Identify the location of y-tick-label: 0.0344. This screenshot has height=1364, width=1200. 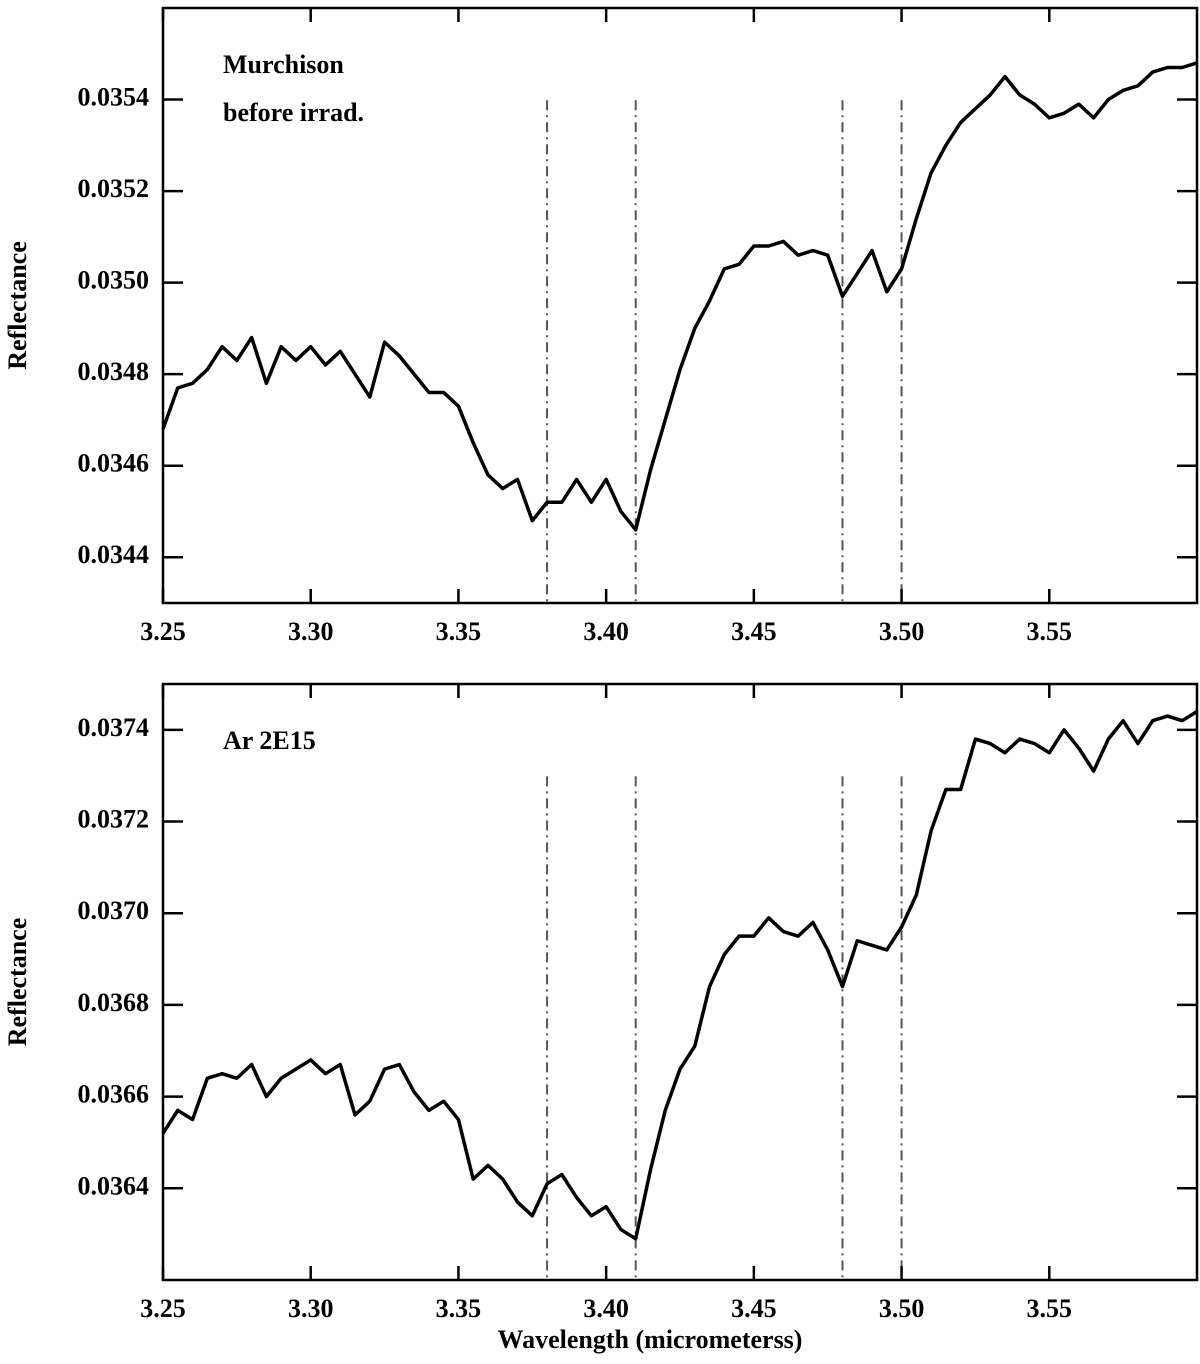
(114, 554).